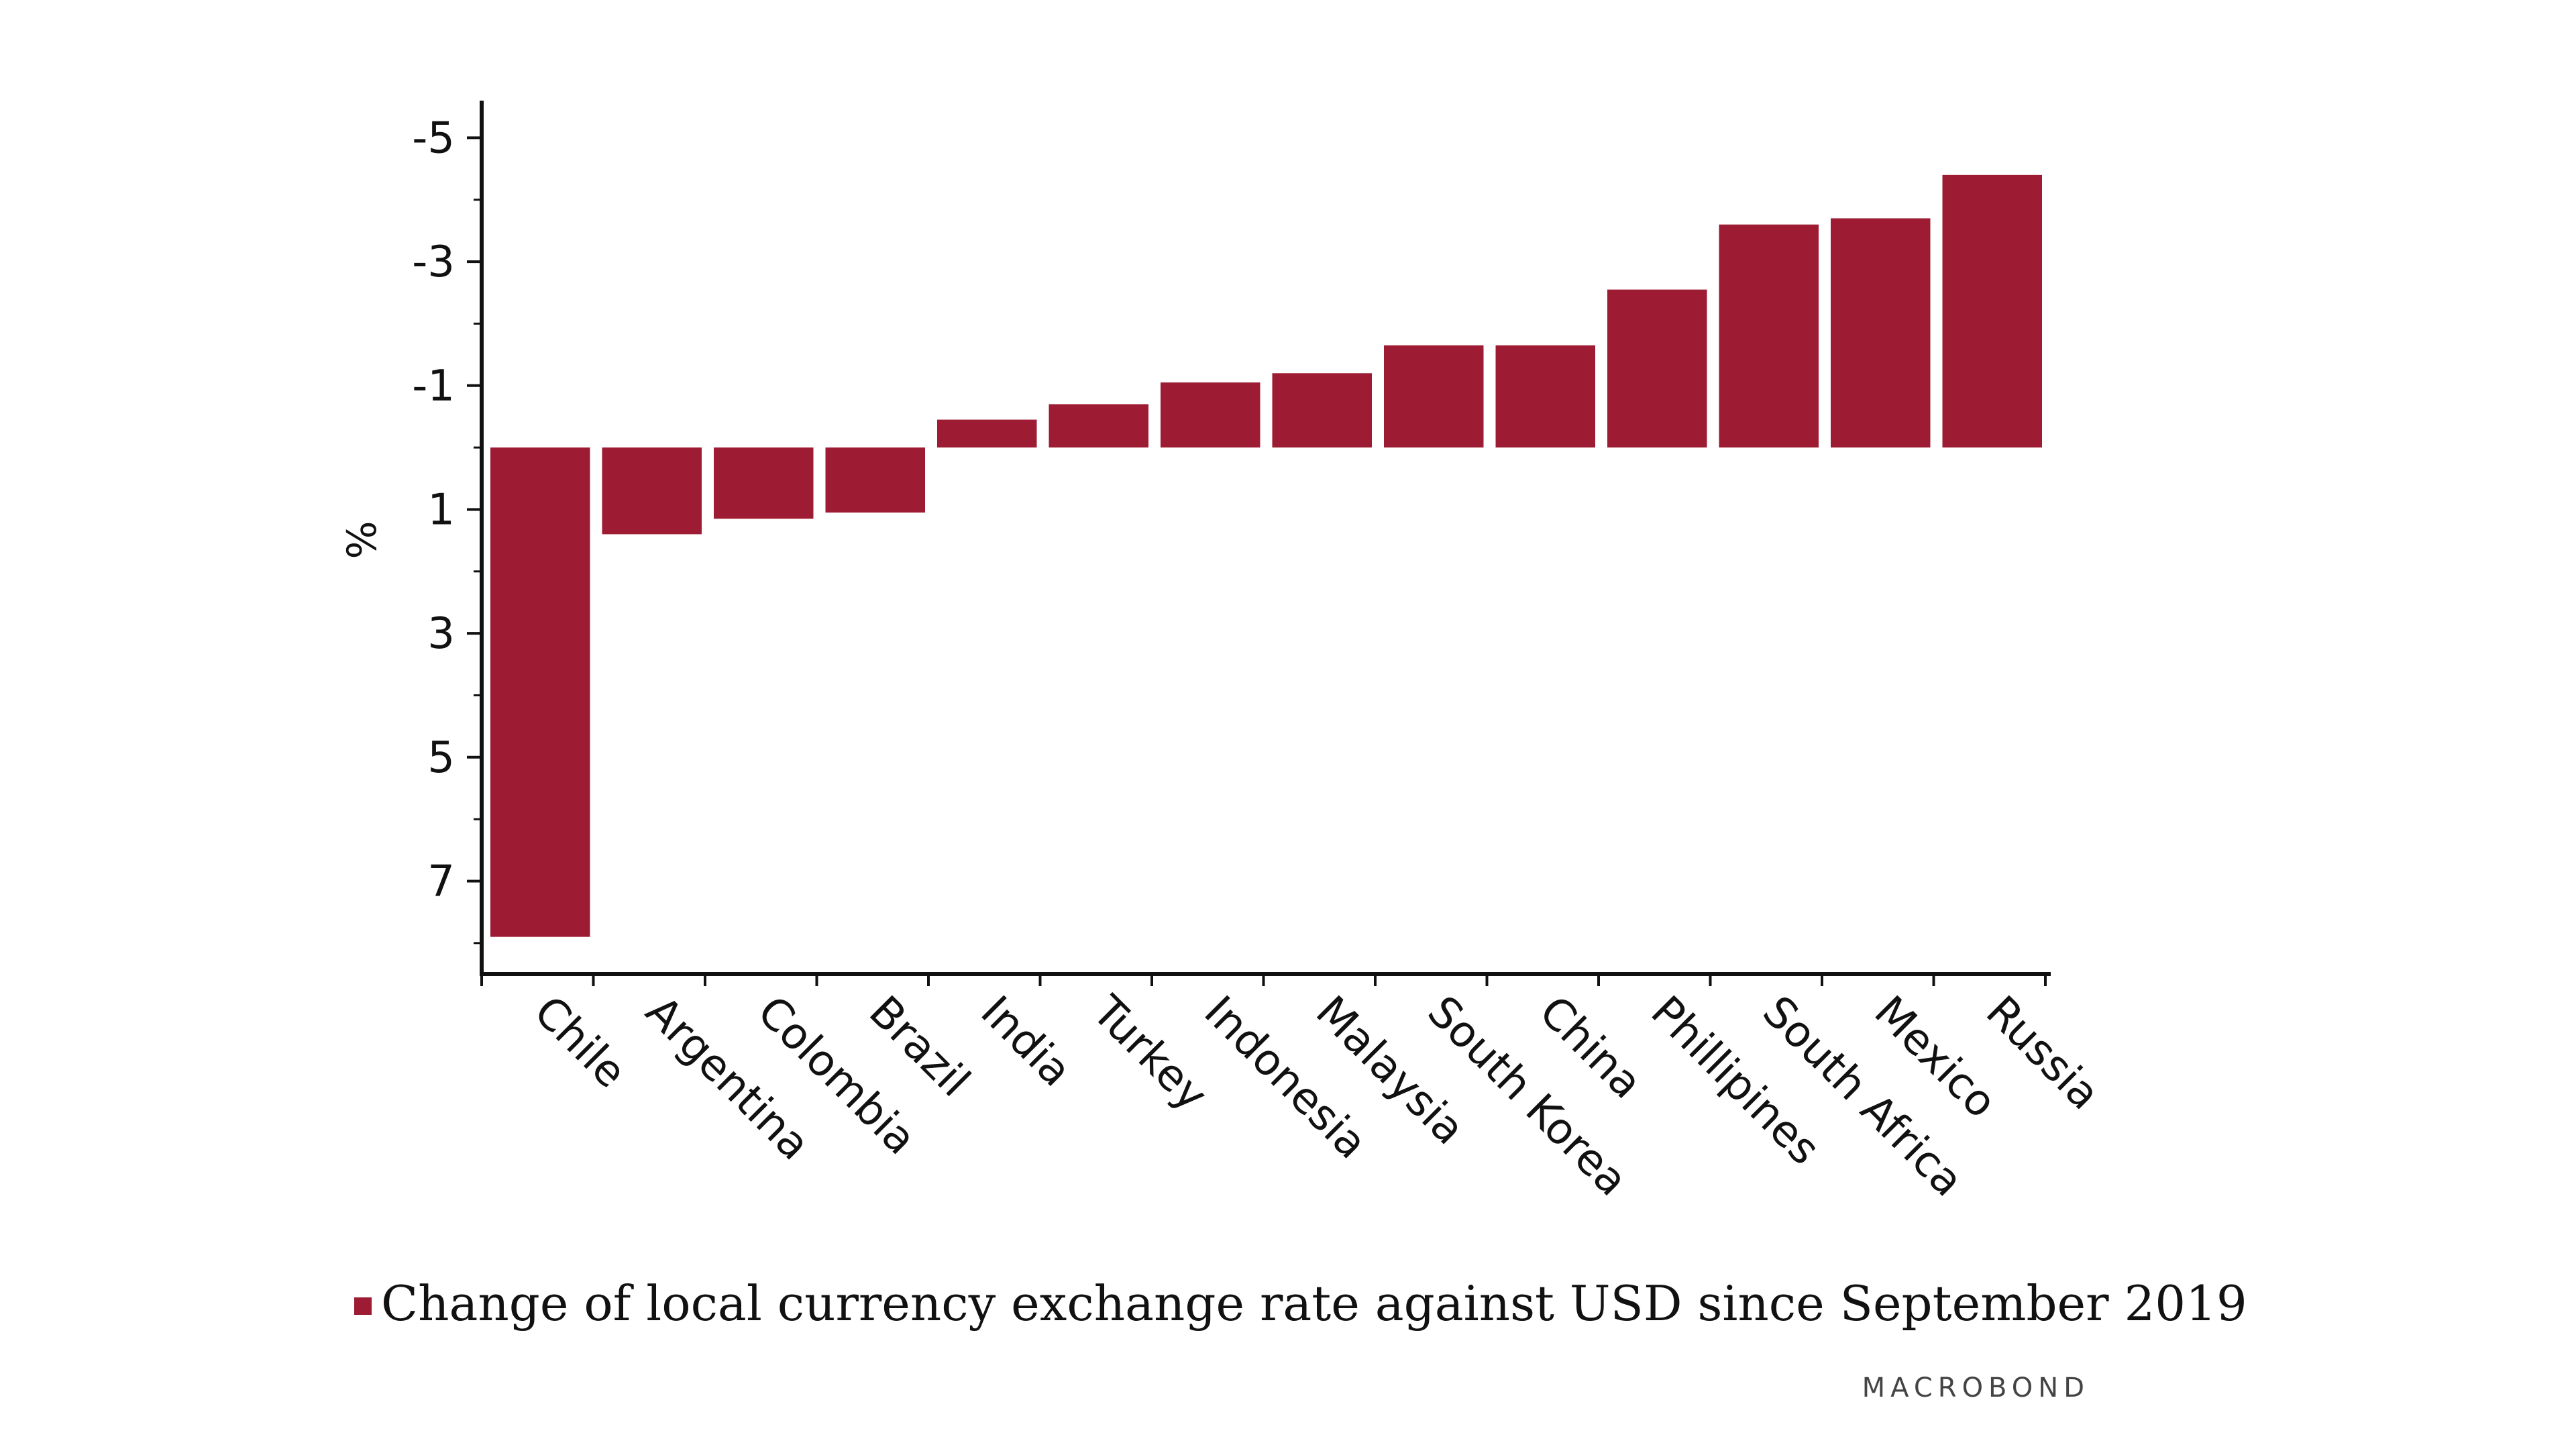 This screenshot has width=2576, height=1449. Describe the element at coordinates (987, 433) in the screenshot. I see `bar-india` at that location.